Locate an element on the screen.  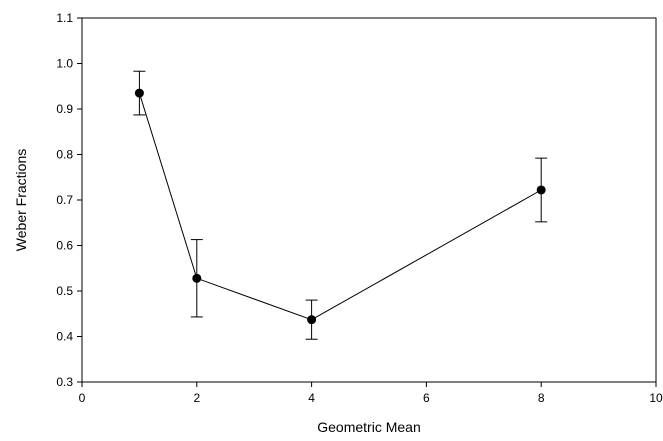
y-tick-label: 0.5 is located at coordinates (64, 291).